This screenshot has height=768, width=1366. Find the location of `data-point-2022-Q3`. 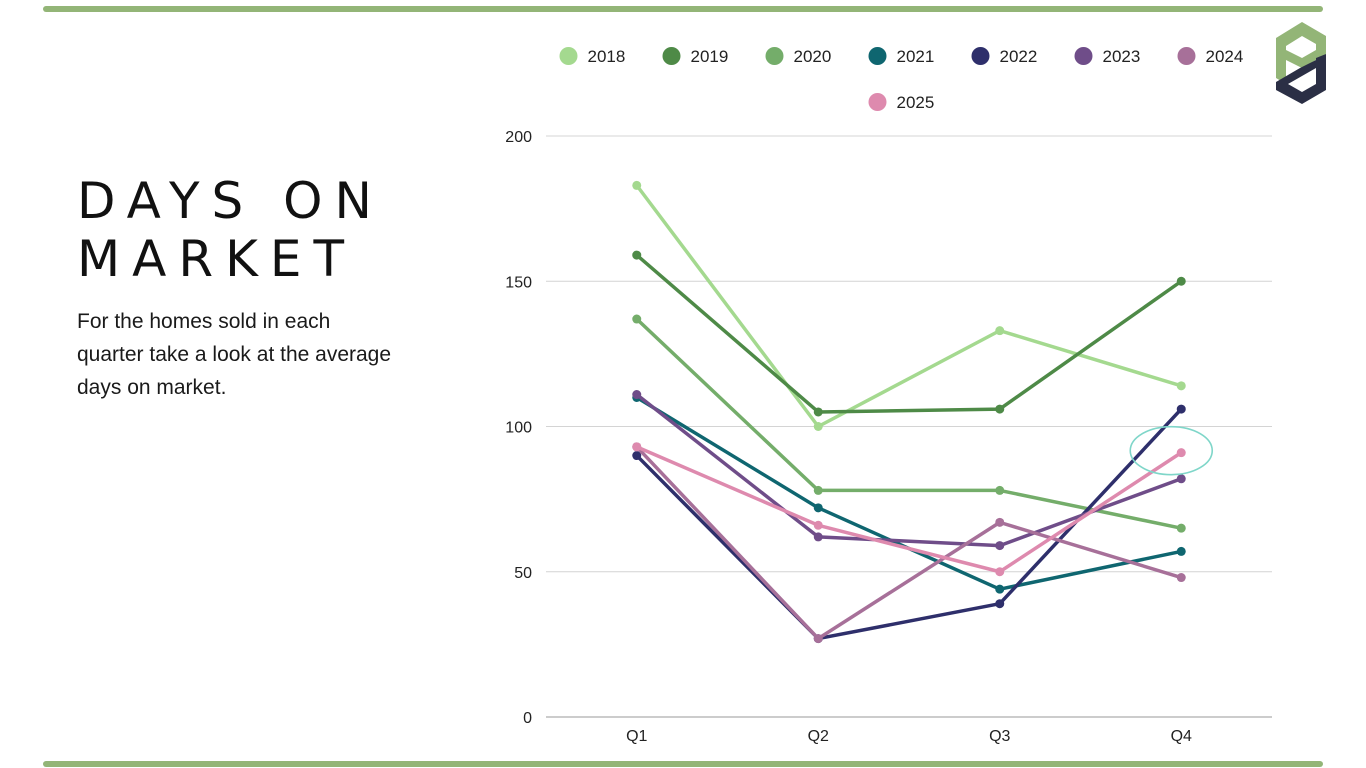

data-point-2022-Q3 is located at coordinates (1000, 604).